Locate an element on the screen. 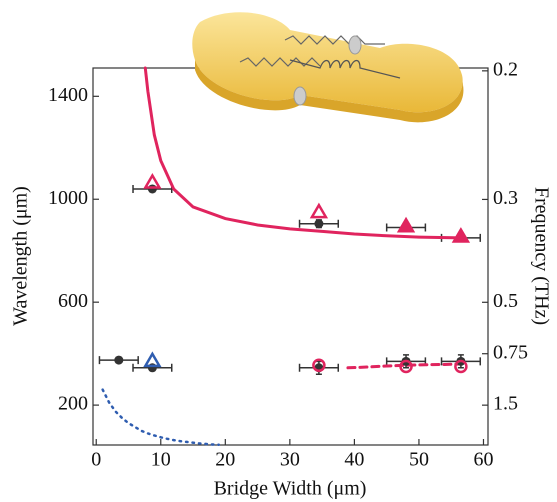  illustration is located at coordinates (328, 67).